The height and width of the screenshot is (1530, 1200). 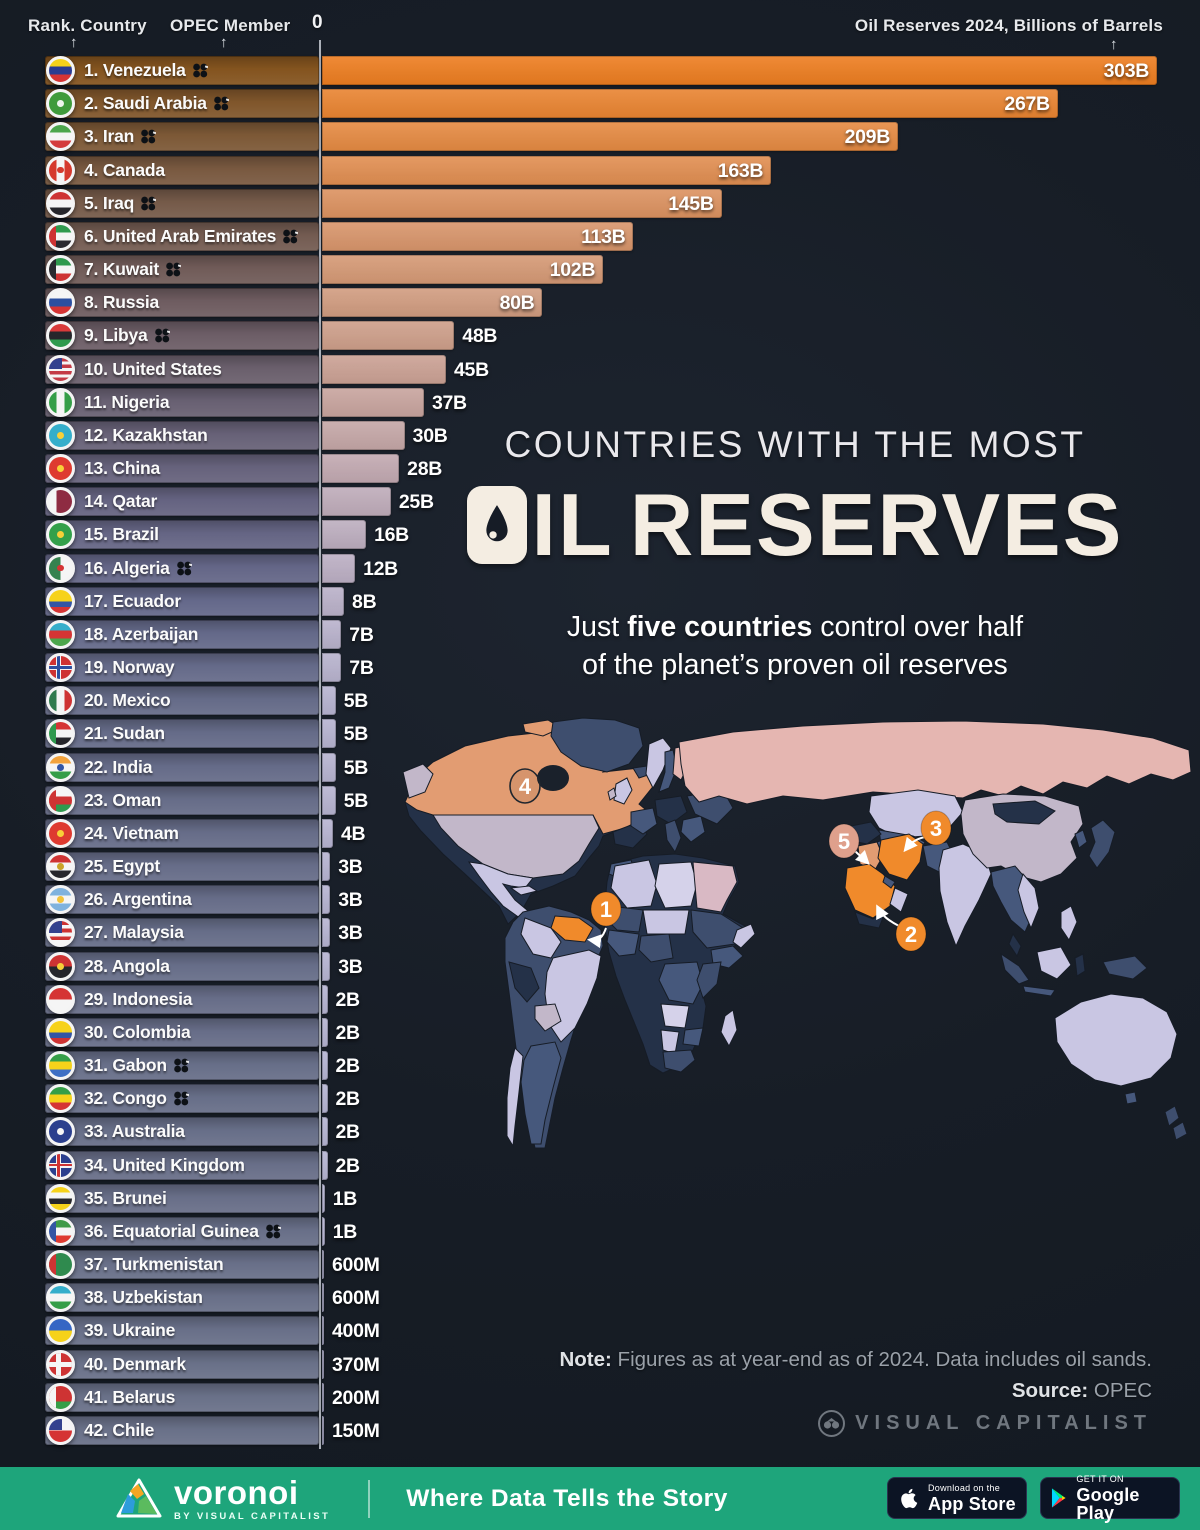 What do you see at coordinates (123, 799) in the screenshot?
I see `country-rank-name: 23. Oman` at bounding box center [123, 799].